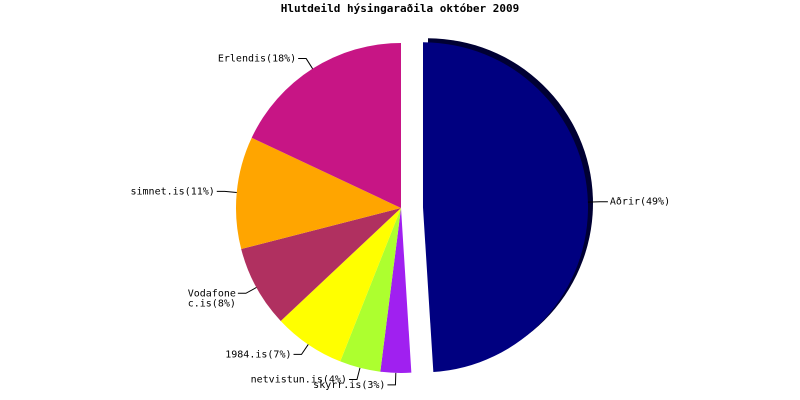 Image resolution: width=800 pixels, height=400 pixels. I want to click on slice-label-name: netvistun.is, so click(287, 379).